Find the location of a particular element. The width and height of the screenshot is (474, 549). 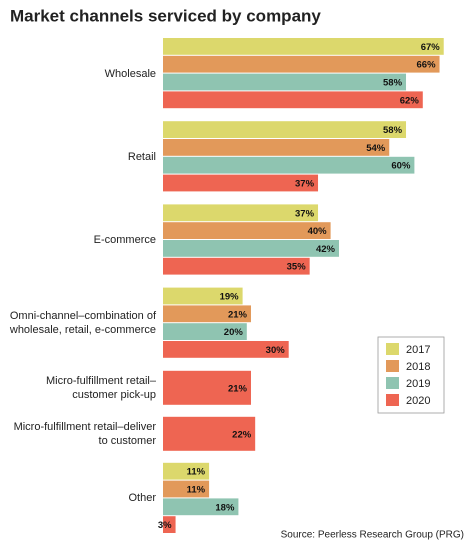

data-label: 22% is located at coordinates (242, 434).